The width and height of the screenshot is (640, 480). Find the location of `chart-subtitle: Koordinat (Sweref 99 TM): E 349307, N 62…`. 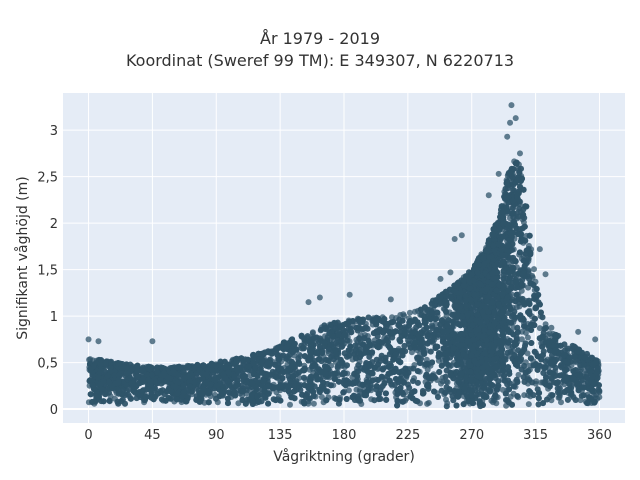

chart-subtitle: Koordinat (Sweref 99 TM): E 349307, N 62… is located at coordinates (320, 60).